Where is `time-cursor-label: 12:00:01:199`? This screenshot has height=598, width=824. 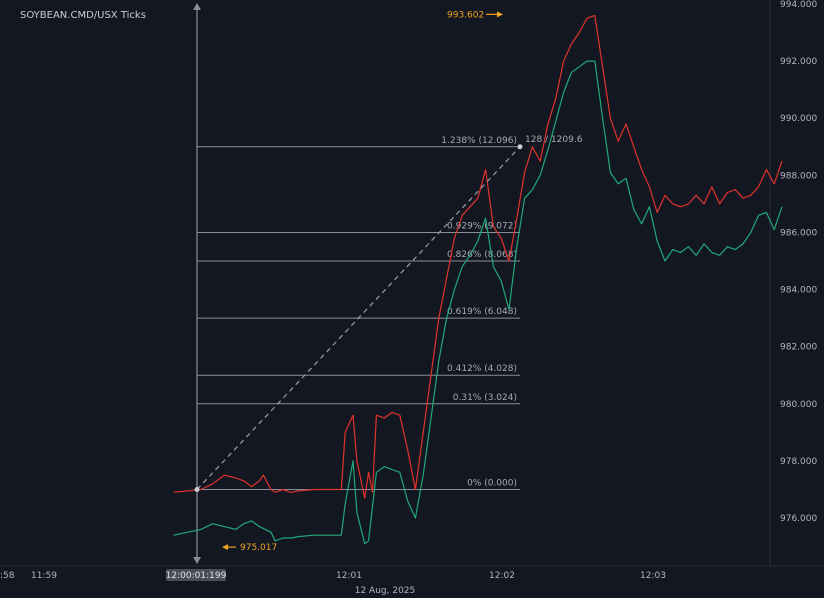
time-cursor-label: 12:00:01:199 is located at coordinates (196, 576).